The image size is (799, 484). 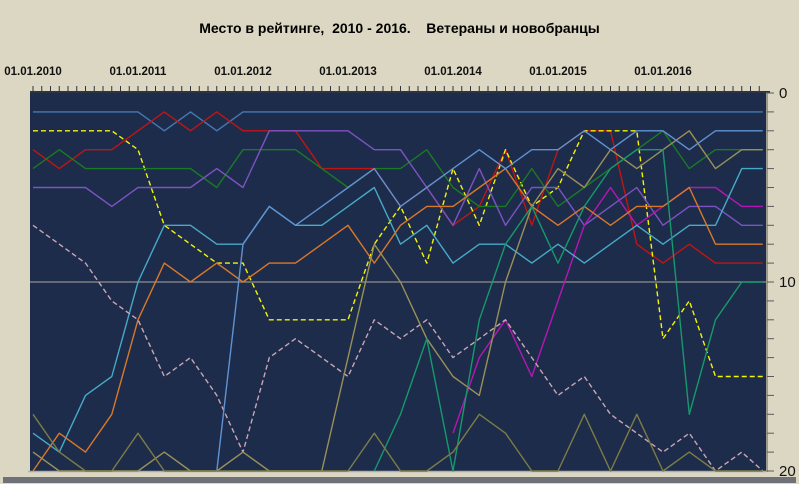 I want to click on x-tick-label: 01.01.2010, so click(x=33, y=72).